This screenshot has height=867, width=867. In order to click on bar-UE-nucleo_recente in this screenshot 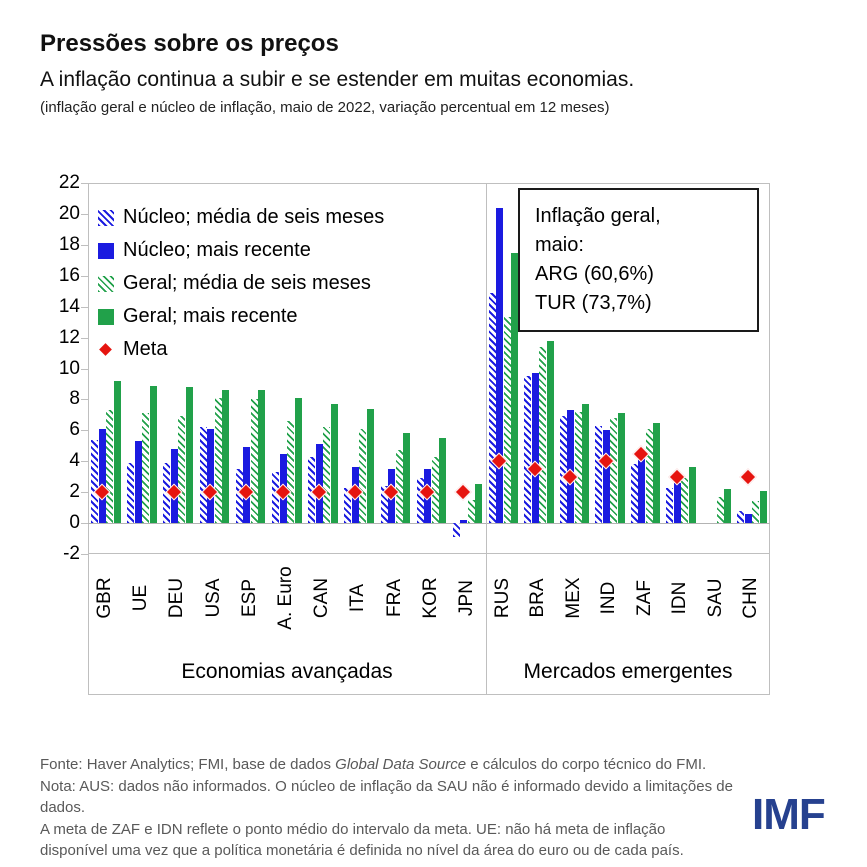, I will do `click(138, 482)`.